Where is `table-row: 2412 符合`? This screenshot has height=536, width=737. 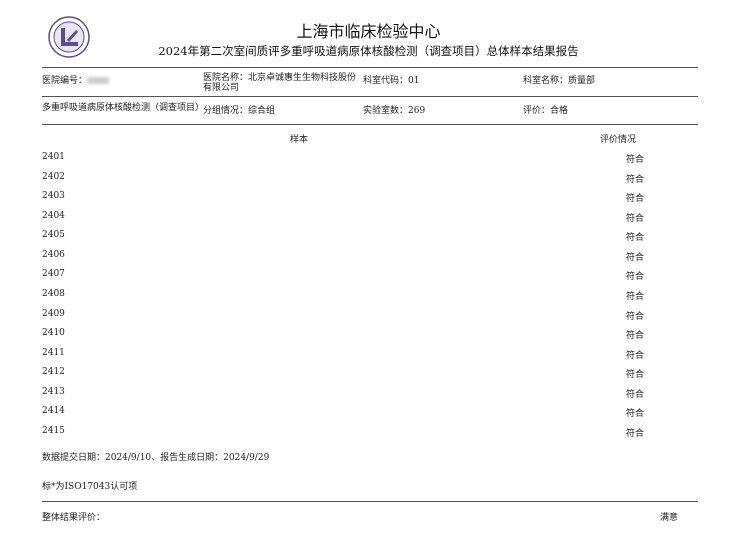
table-row: 2412 符合 is located at coordinates (370, 376).